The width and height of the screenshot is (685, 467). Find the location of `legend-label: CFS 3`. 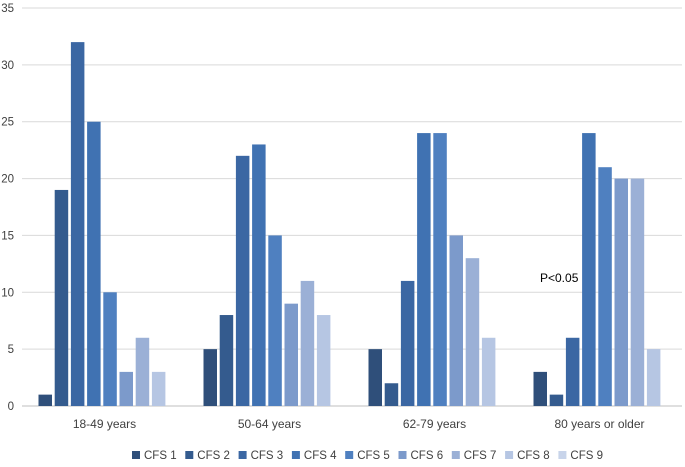

legend-label: CFS 3 is located at coordinates (267, 456).